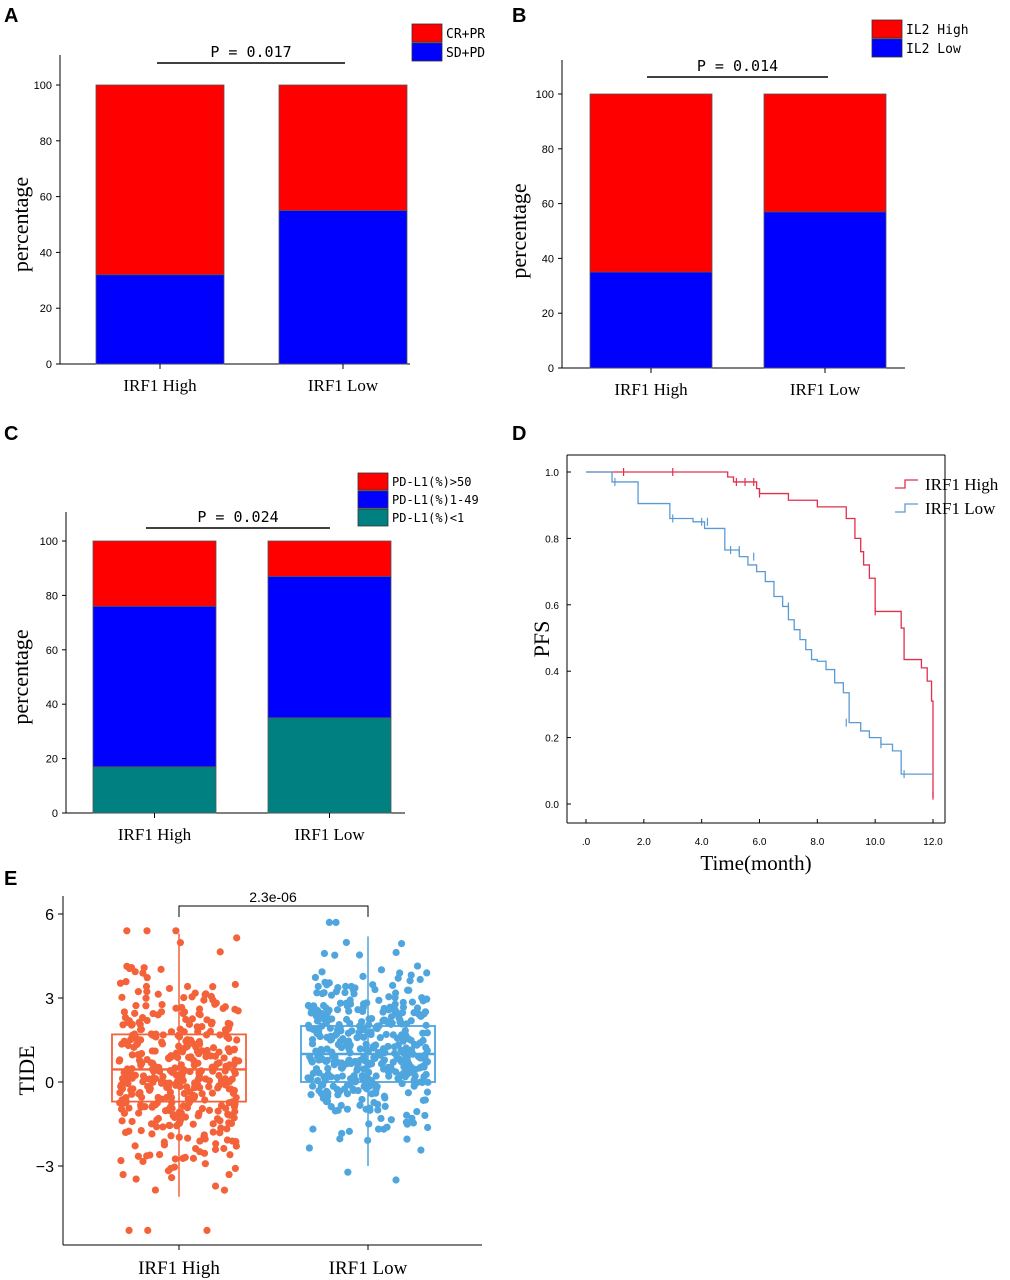 The image size is (1010, 1280). What do you see at coordinates (435, 500) in the screenshot?
I see `legend-label: PD-L1(%)1-49` at bounding box center [435, 500].